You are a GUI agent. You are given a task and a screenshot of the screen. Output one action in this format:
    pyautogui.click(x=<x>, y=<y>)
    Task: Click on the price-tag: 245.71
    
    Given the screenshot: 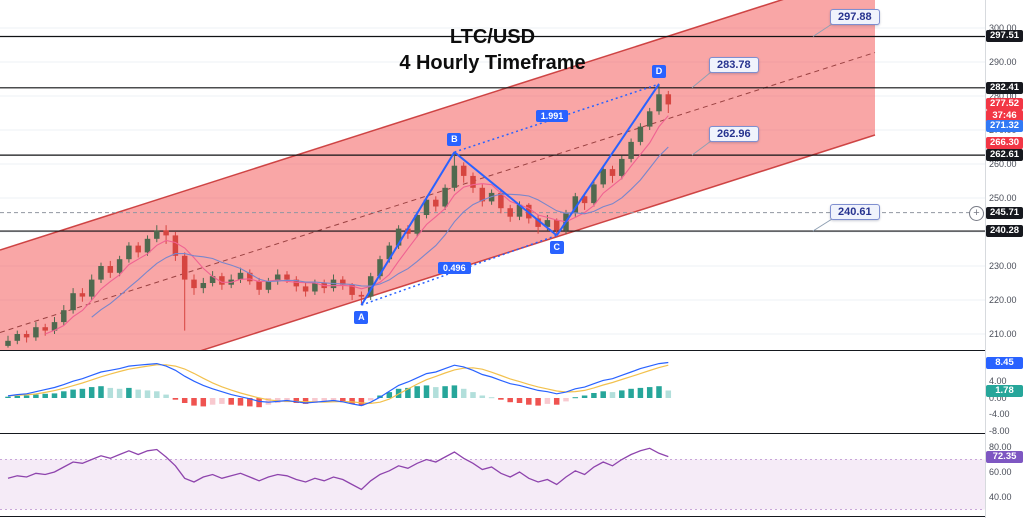 What is the action you would take?
    pyautogui.click(x=1004, y=212)
    